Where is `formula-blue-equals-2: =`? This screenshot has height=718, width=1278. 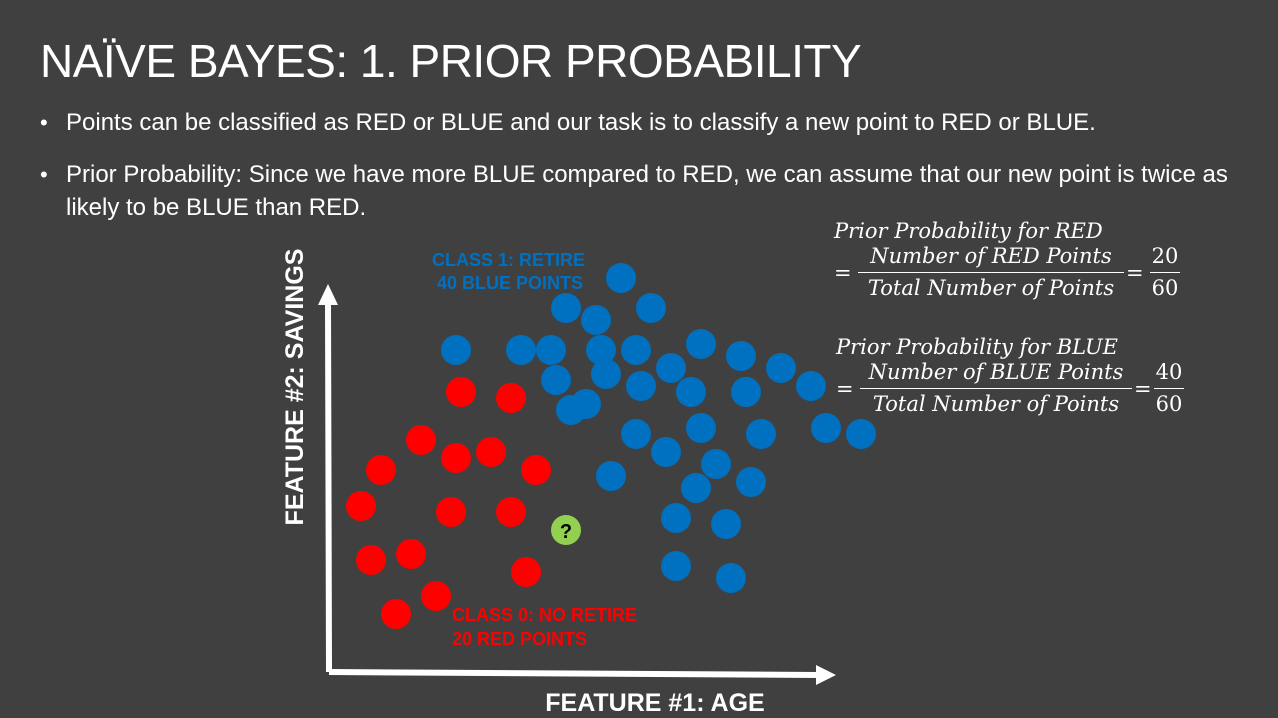 formula-blue-equals-2: = is located at coordinates (1143, 389).